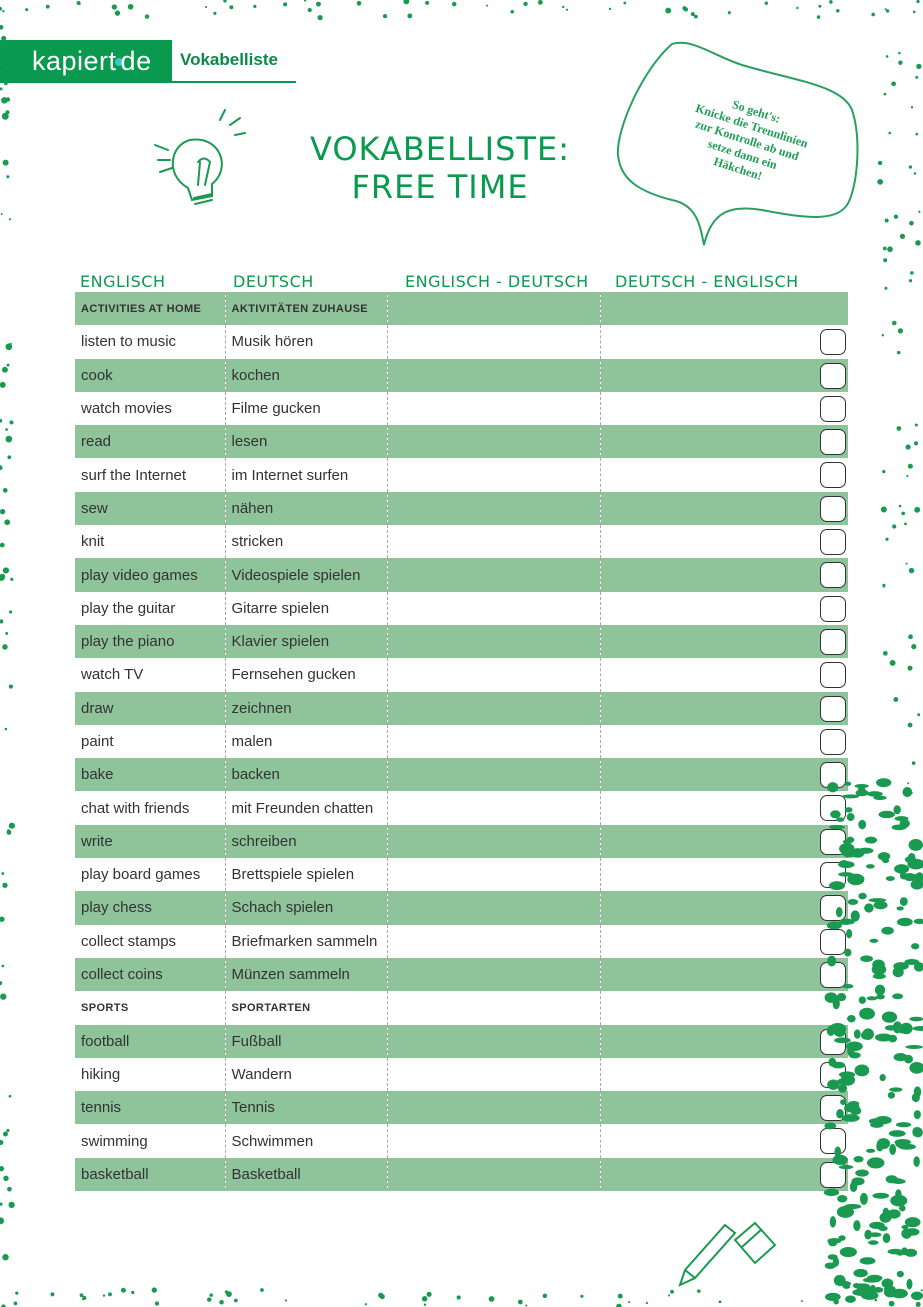 The width and height of the screenshot is (923, 1307). I want to click on table-row: surf the Internet im Internet surfen, so click(461, 475).